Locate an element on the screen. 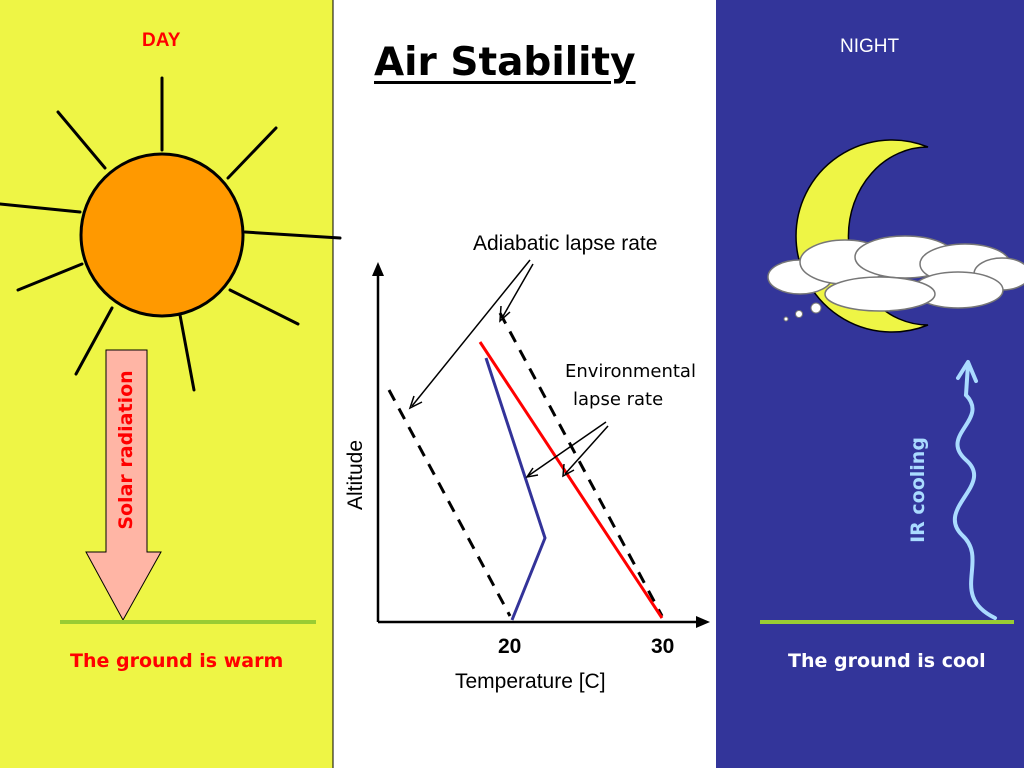 The height and width of the screenshot is (768, 1024). thought-bubbles is located at coordinates (802, 312).